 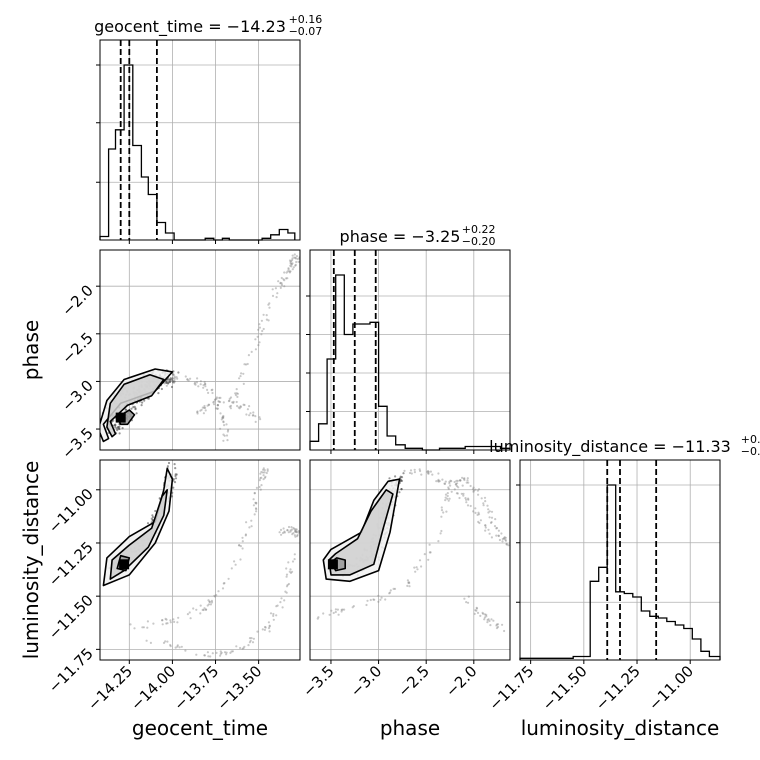 What do you see at coordinates (71, 617) in the screenshot?
I see `ytick-label-luminosity_distance-1: −11.50` at bounding box center [71, 617].